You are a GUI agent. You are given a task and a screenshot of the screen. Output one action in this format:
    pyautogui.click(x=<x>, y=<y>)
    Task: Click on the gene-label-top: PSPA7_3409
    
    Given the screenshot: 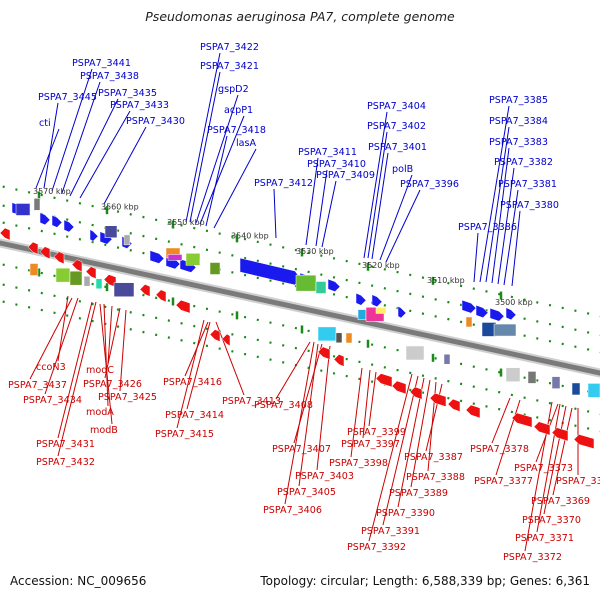 What is the action you would take?
    pyautogui.click(x=345, y=175)
    